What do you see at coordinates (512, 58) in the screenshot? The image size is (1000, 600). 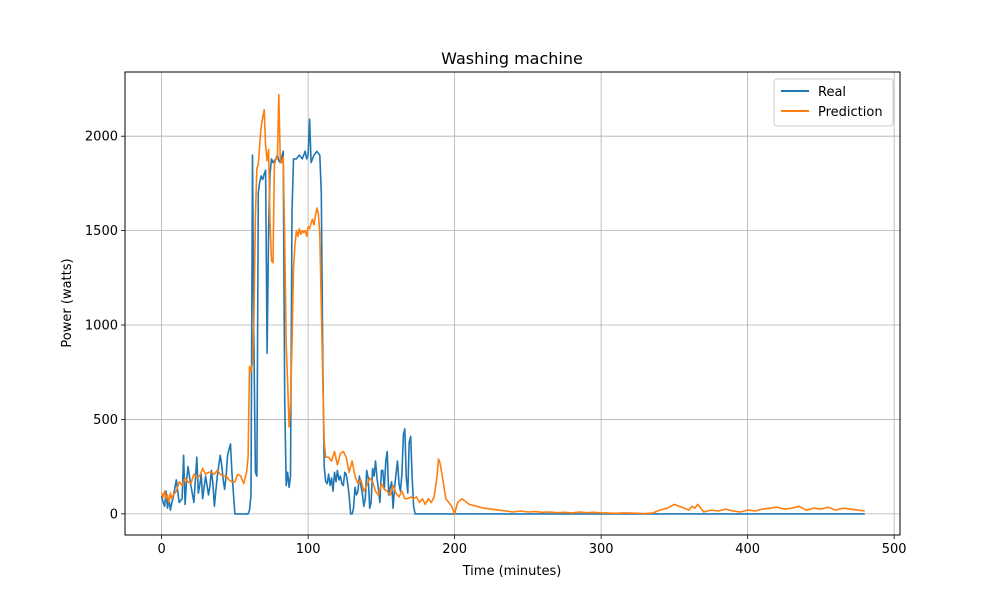 I see `chart-title: Washing machine` at bounding box center [512, 58].